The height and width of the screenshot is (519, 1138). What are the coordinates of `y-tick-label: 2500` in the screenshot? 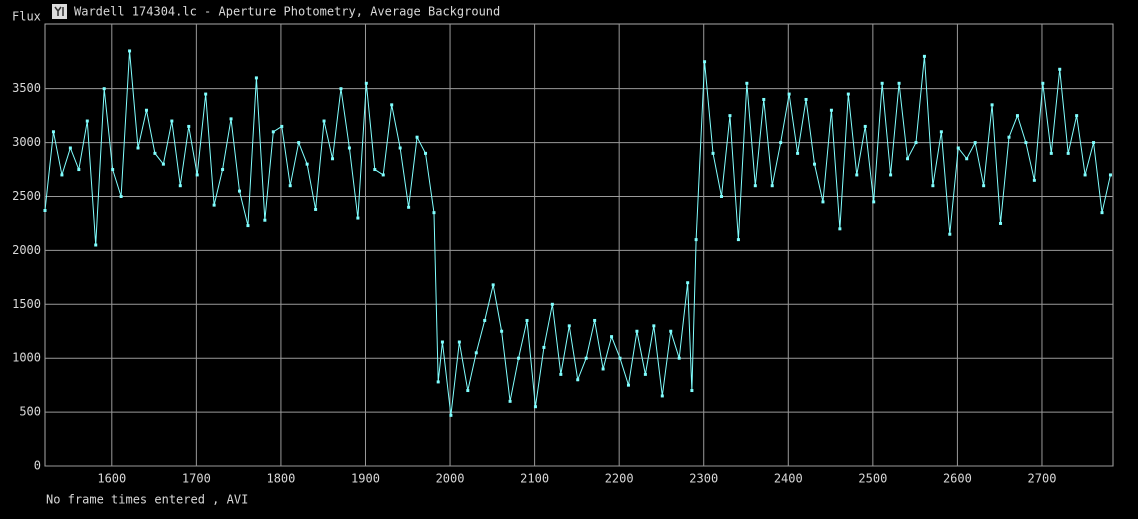 It's located at (26, 196).